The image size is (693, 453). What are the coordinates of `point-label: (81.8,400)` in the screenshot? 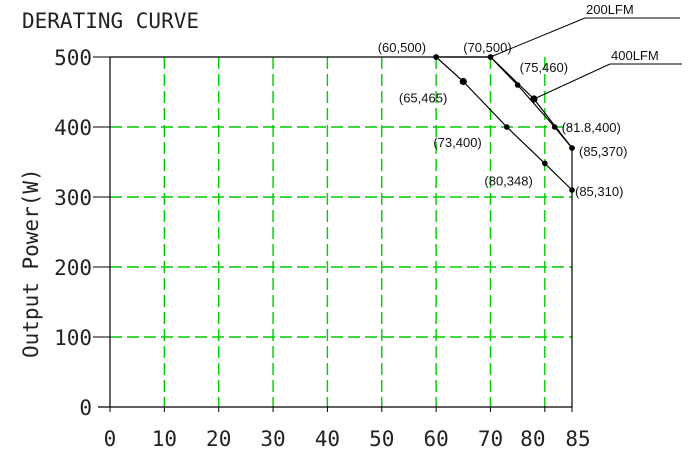 It's located at (591, 127).